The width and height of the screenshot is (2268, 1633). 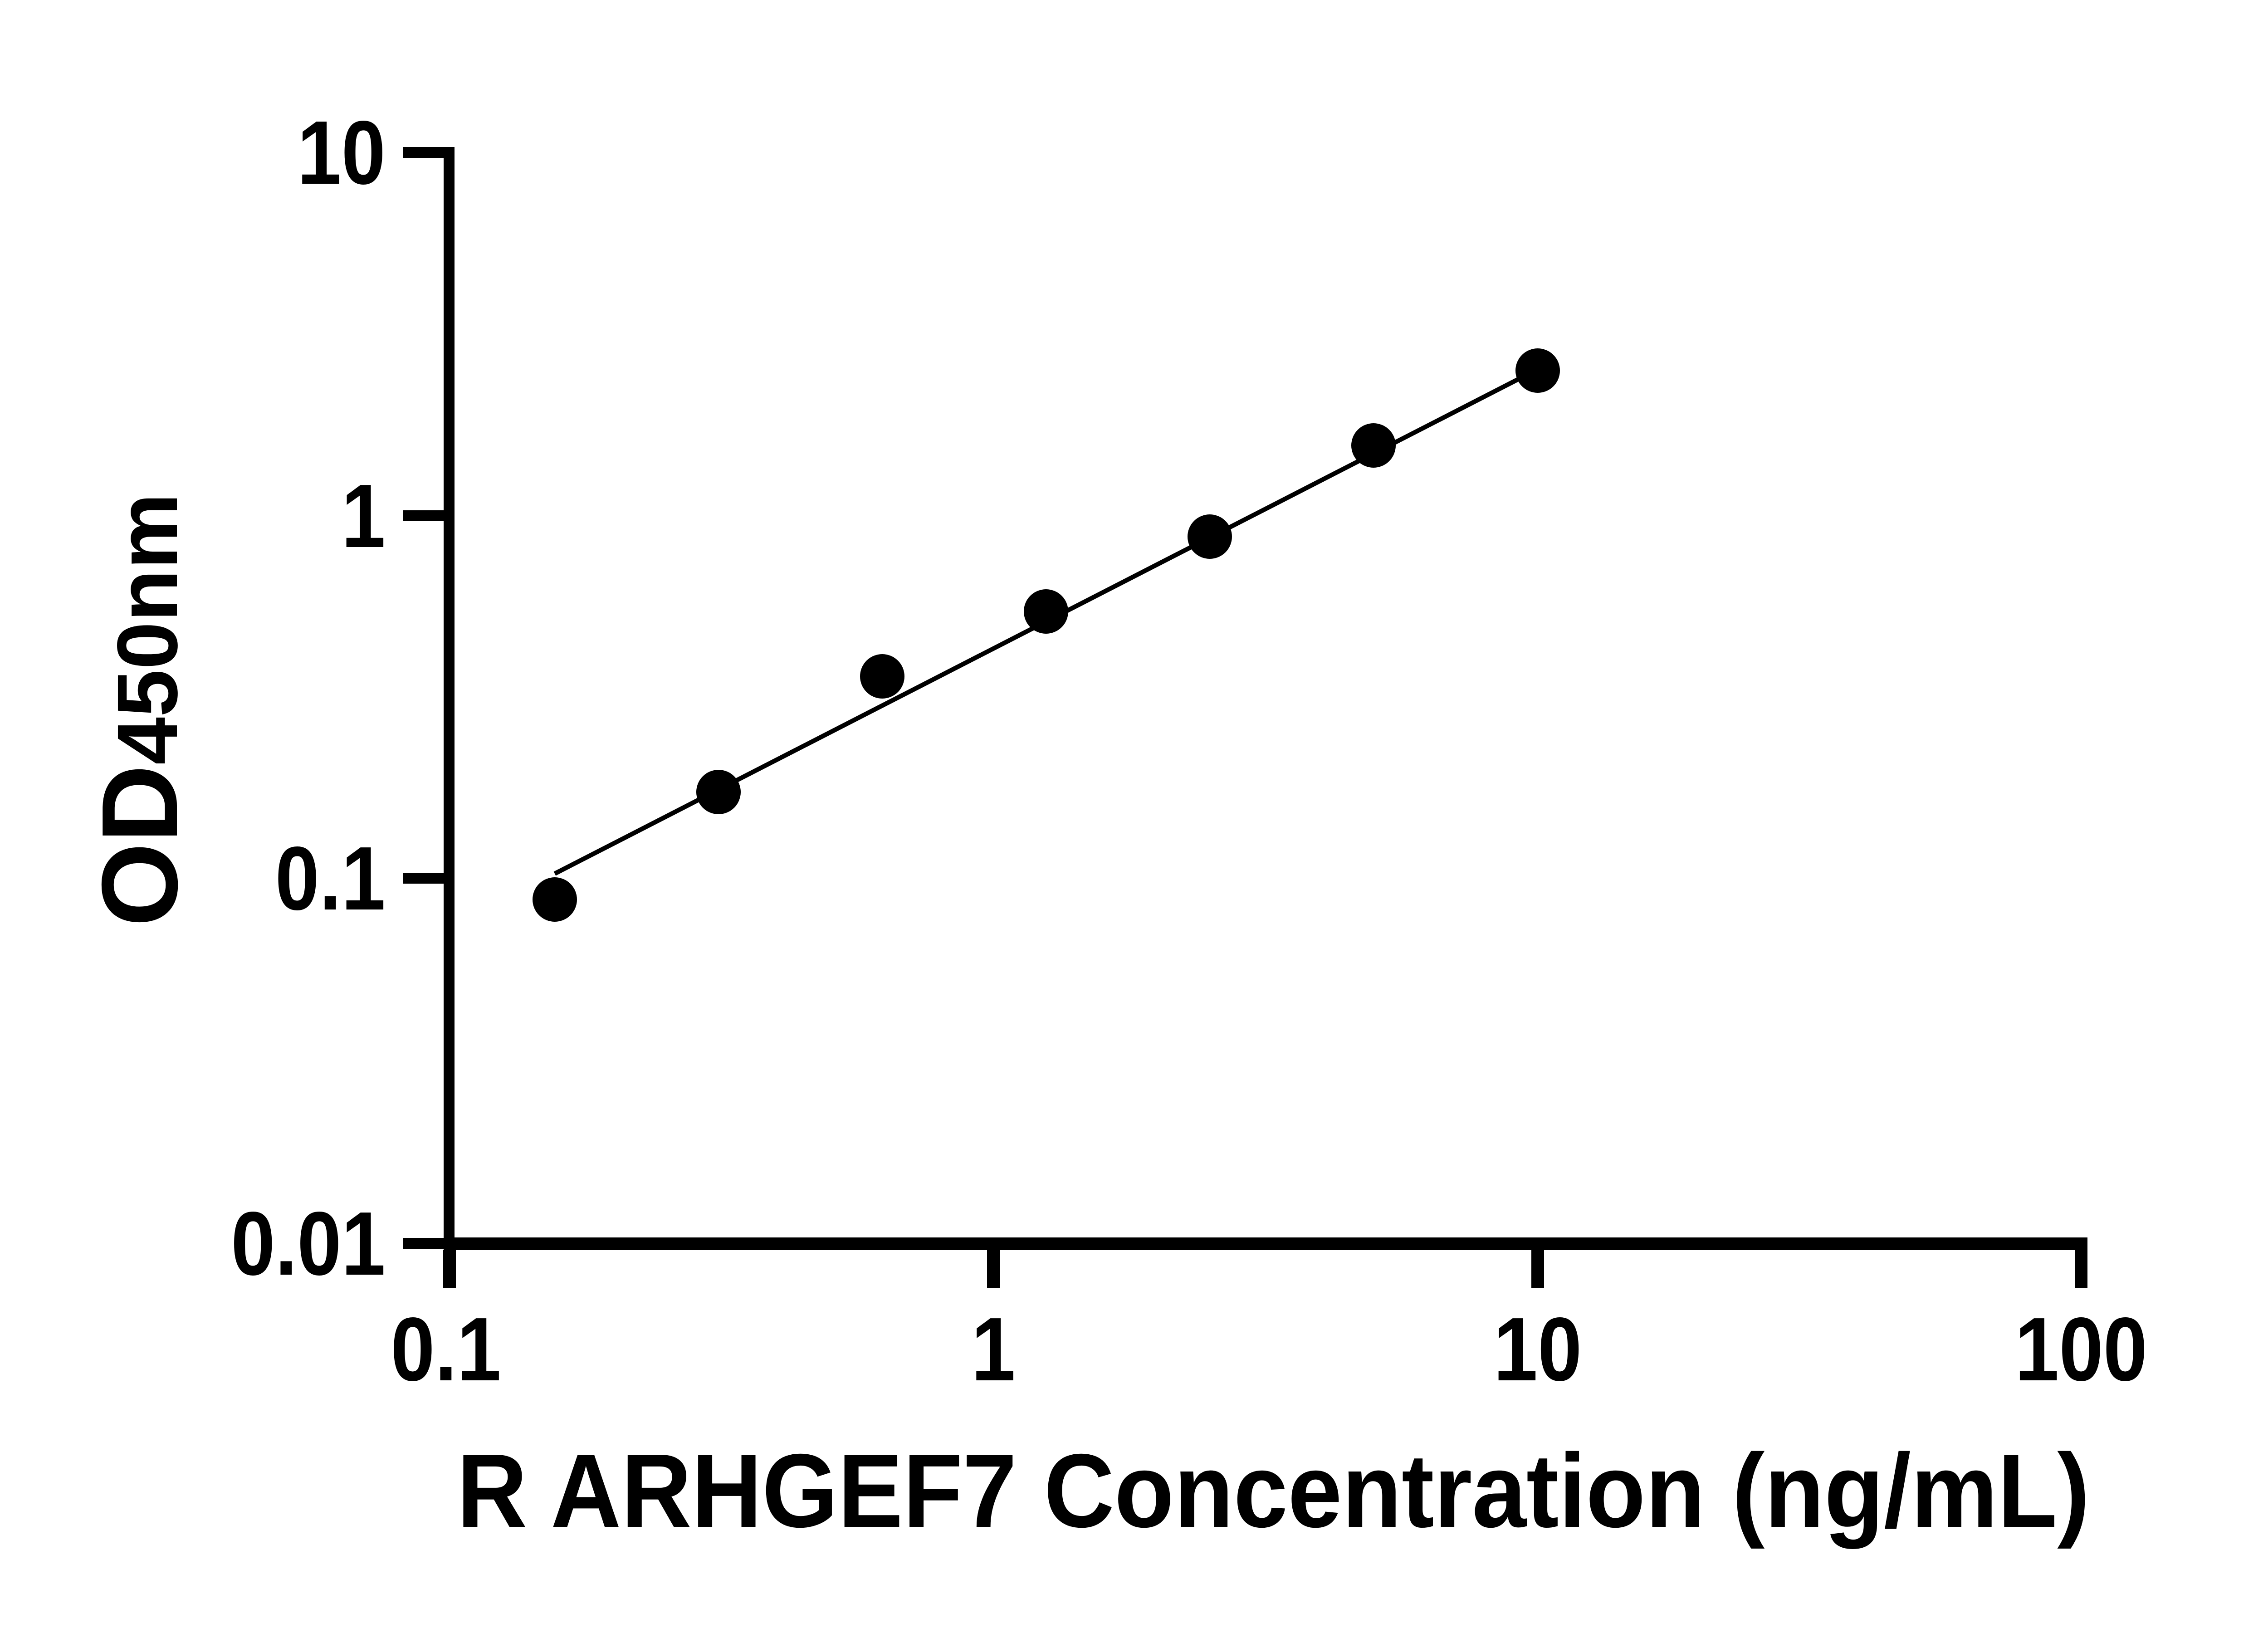 I want to click on svg-text: OD450nm, so click(x=140, y=710).